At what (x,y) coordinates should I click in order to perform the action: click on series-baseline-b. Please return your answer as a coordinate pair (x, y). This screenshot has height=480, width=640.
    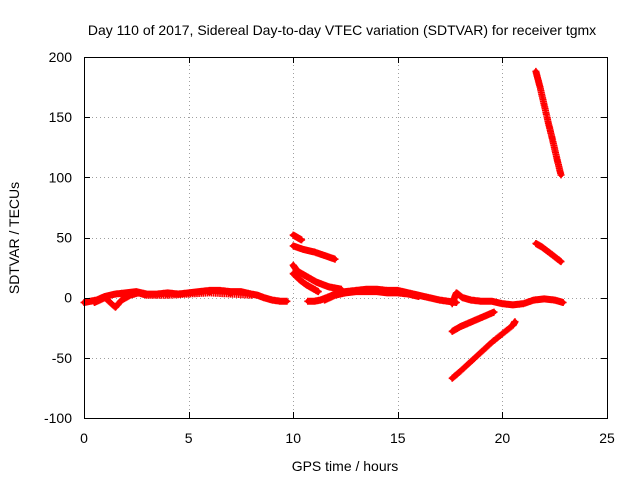
    Looking at the image, I should click on (173, 300).